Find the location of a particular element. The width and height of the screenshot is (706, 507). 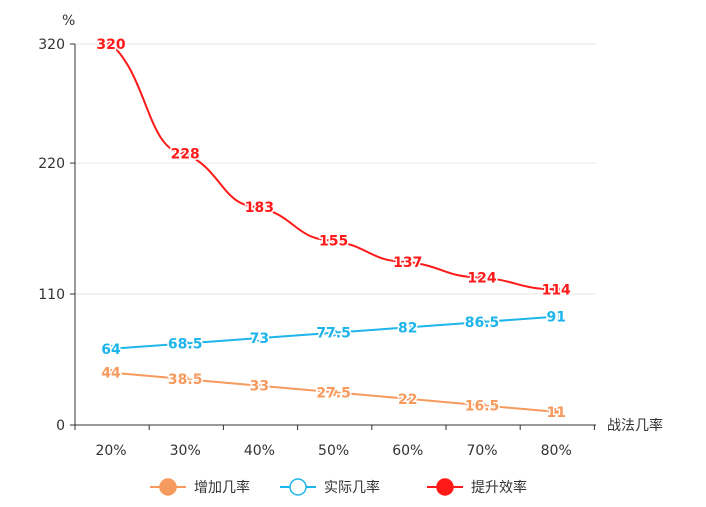

x-tick-label: 70% is located at coordinates (481, 451).